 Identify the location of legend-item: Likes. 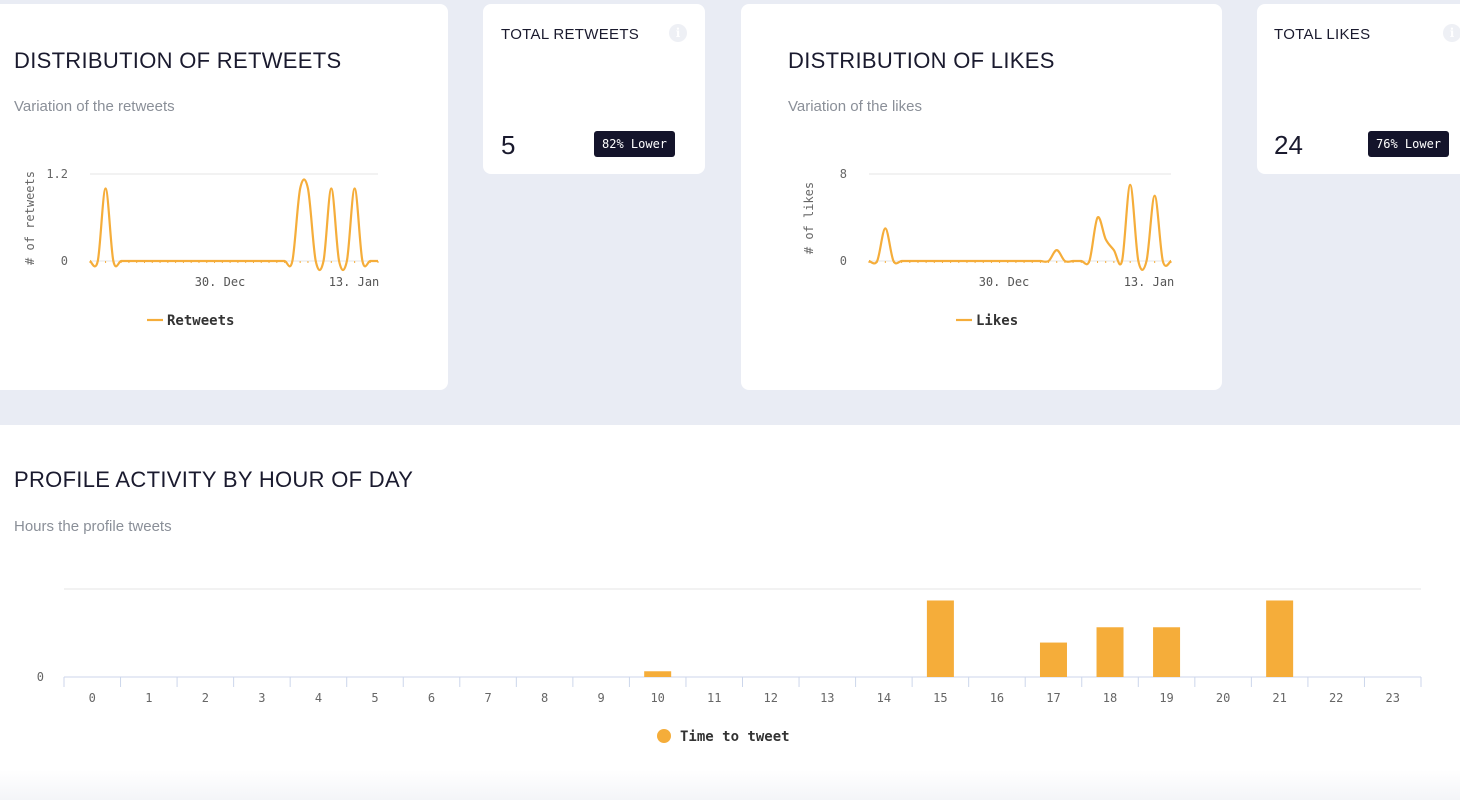
(987, 321).